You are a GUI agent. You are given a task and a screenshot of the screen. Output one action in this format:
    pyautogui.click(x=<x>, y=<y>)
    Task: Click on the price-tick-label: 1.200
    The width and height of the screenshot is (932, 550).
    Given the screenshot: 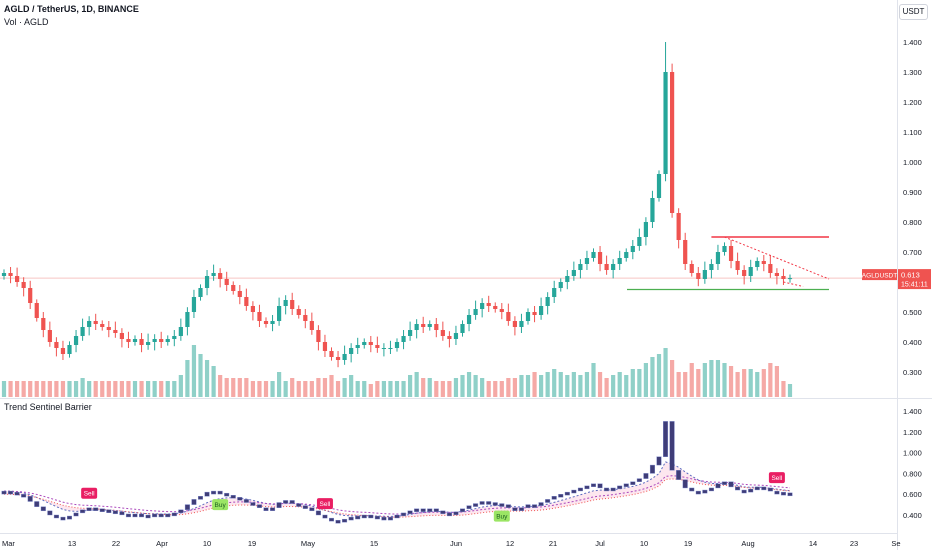 What is the action you would take?
    pyautogui.click(x=912, y=102)
    